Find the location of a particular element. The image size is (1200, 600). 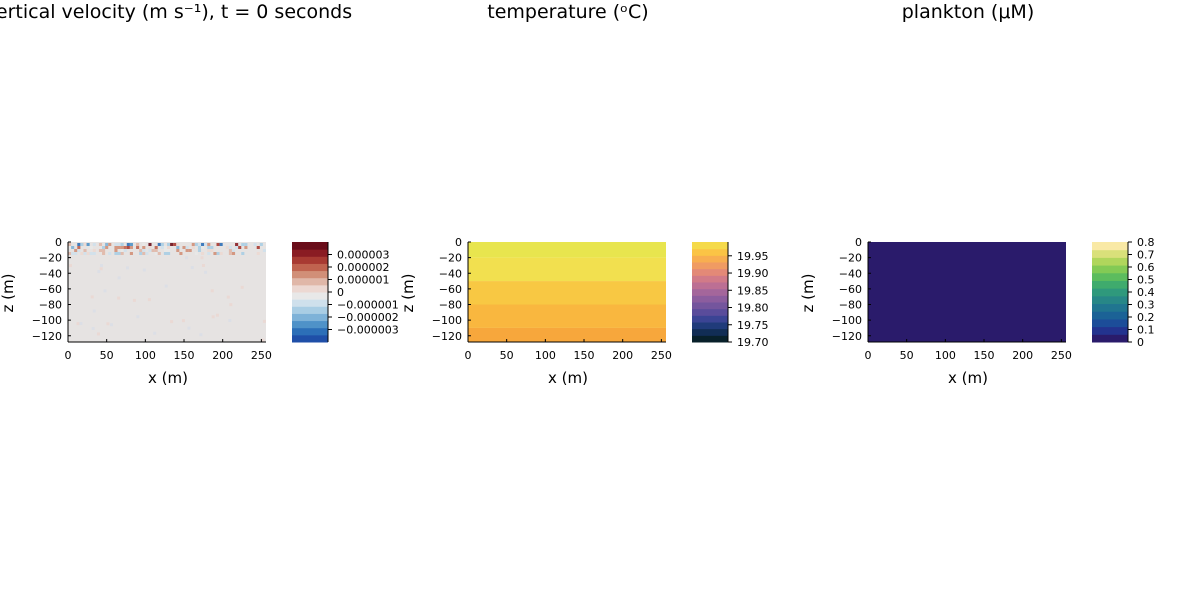

y-tick-label: 0 is located at coordinates (58, 242).